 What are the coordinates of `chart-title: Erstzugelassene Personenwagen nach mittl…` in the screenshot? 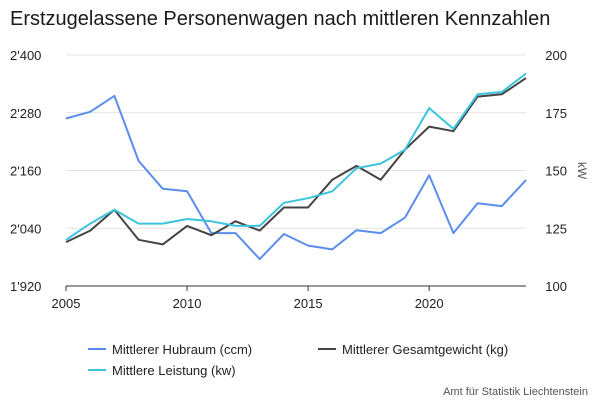 It's located at (280, 19).